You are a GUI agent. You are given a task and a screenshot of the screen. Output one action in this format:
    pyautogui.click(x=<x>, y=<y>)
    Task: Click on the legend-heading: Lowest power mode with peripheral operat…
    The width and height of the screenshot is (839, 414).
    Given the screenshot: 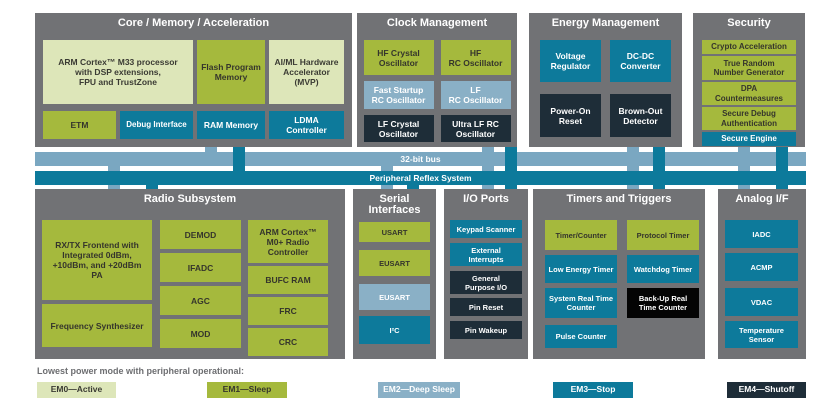 What is the action you would take?
    pyautogui.click(x=141, y=371)
    